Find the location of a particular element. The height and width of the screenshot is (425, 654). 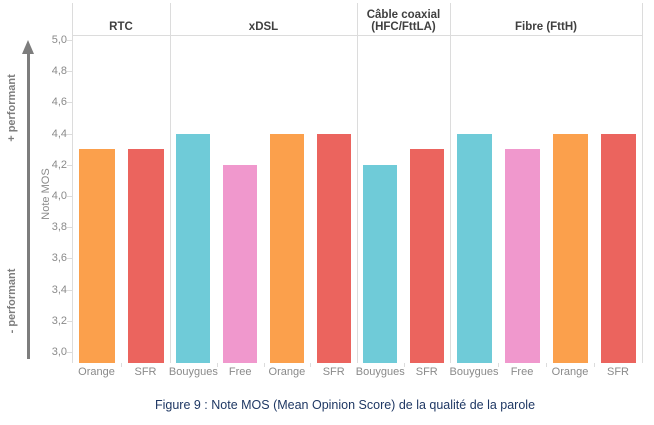

y-tick-label: 3,8 is located at coordinates (59, 227).